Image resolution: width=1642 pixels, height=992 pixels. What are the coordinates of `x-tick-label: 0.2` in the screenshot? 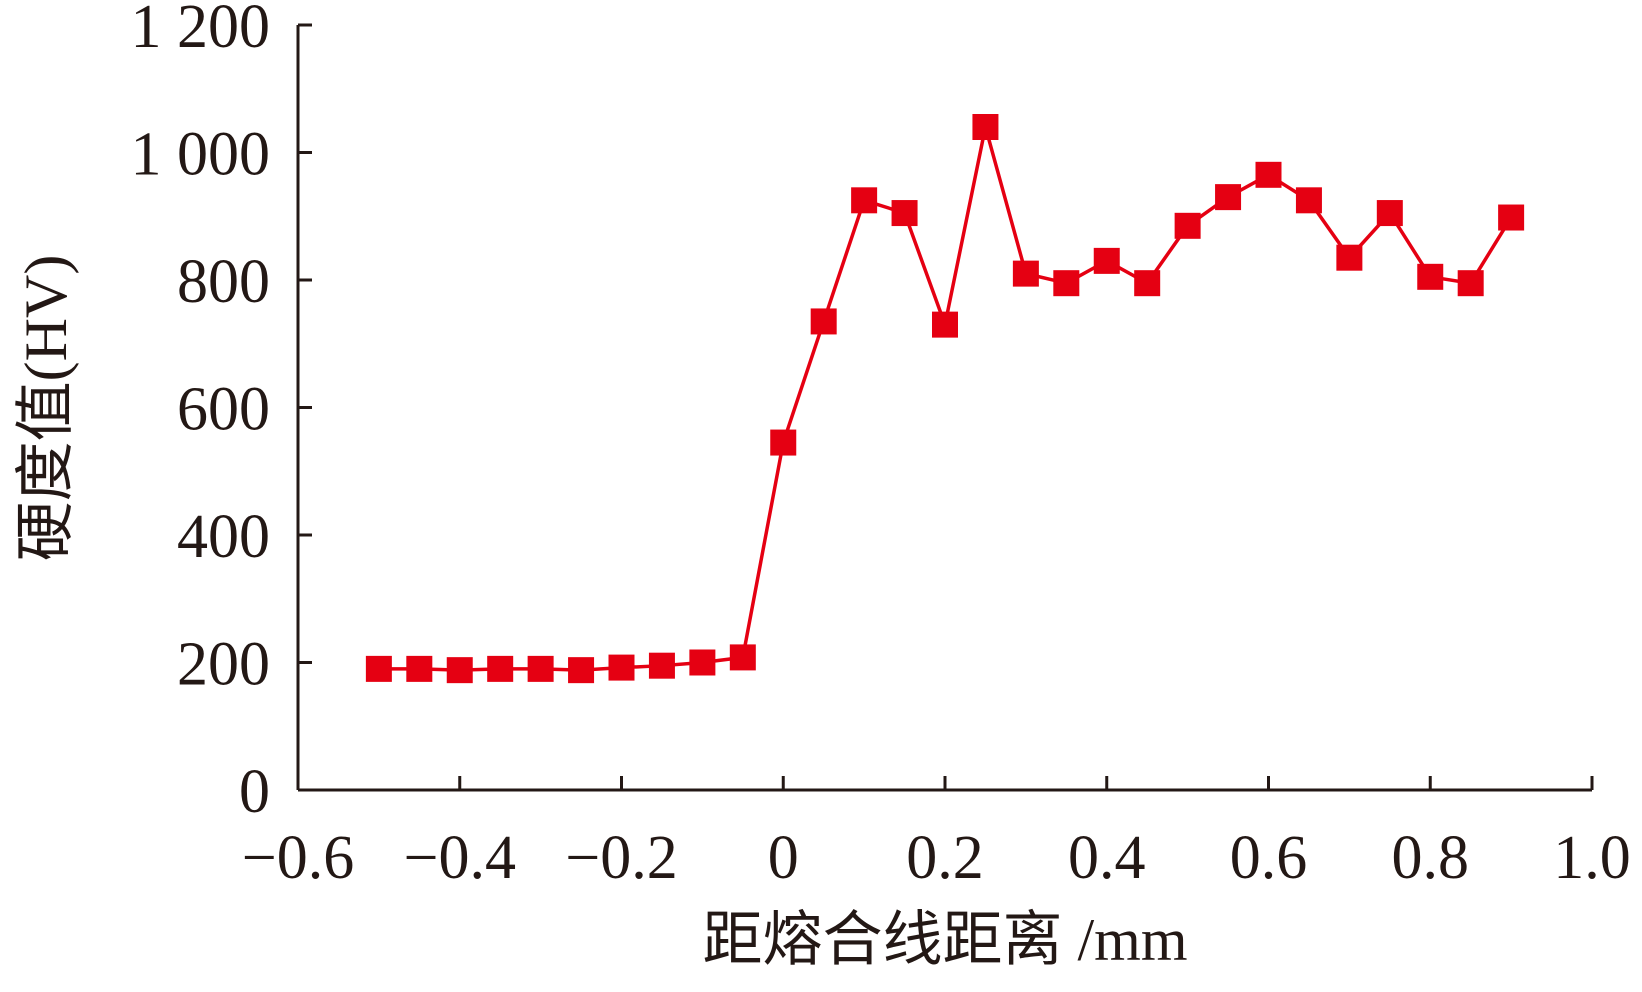 It's located at (945, 858).